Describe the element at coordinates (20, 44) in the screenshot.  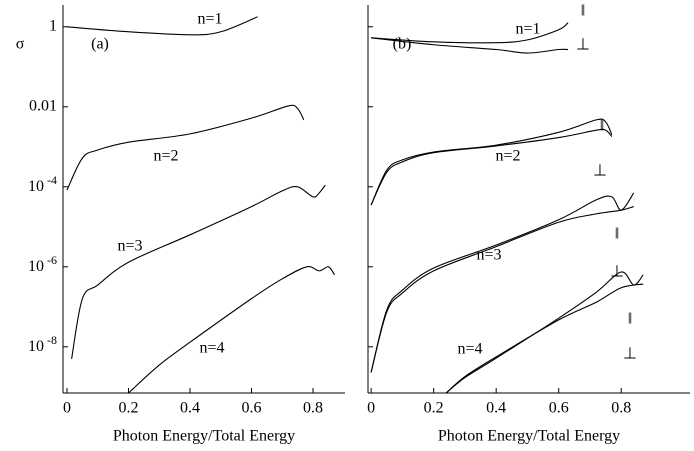
I see `y-axis-label: σ` at that location.